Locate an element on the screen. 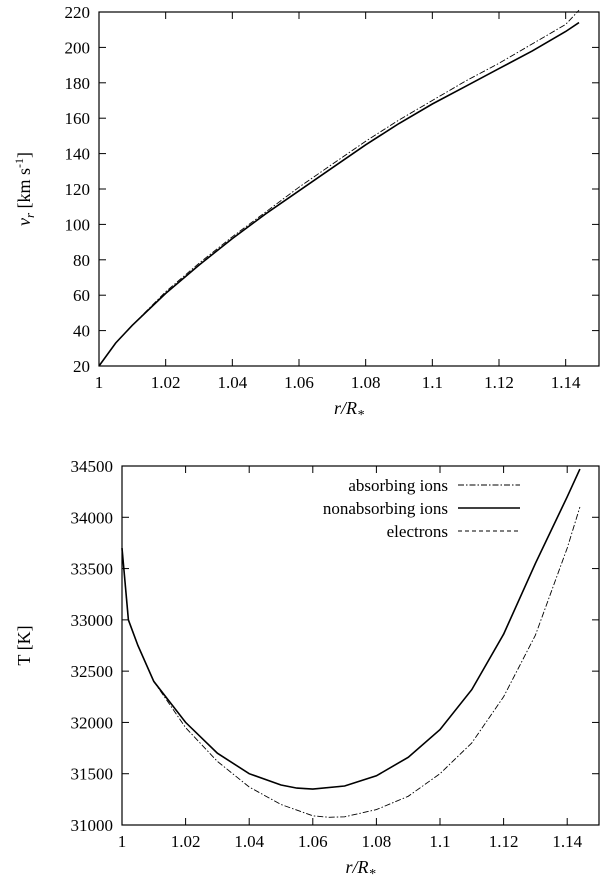  y-tick-label: 33000 is located at coordinates (92, 620).